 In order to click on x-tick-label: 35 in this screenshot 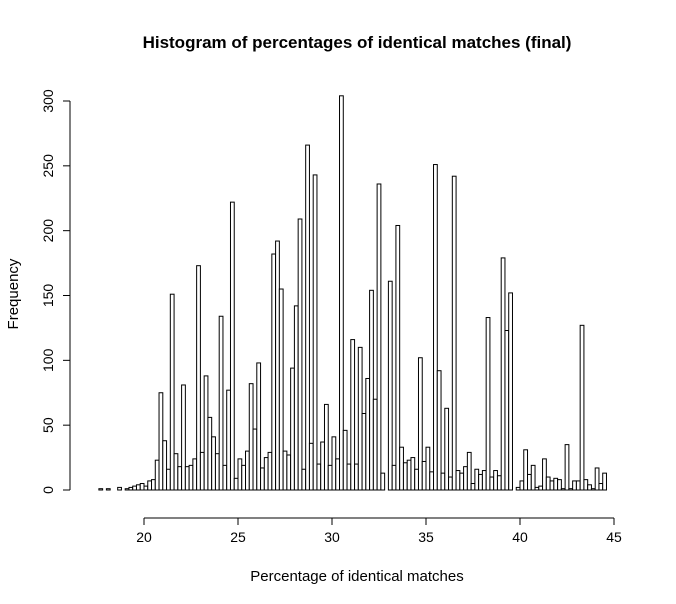, I will do `click(426, 537)`.